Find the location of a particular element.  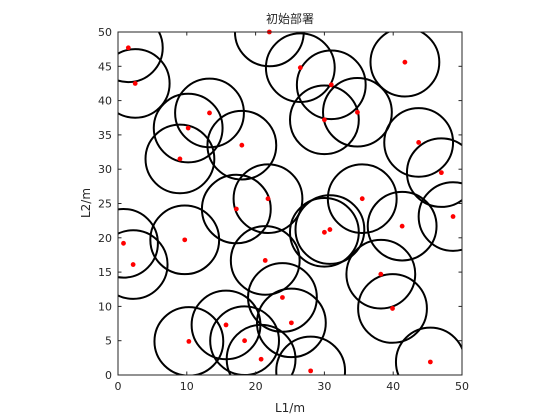

x-tick-label: 20 is located at coordinates (256, 386).